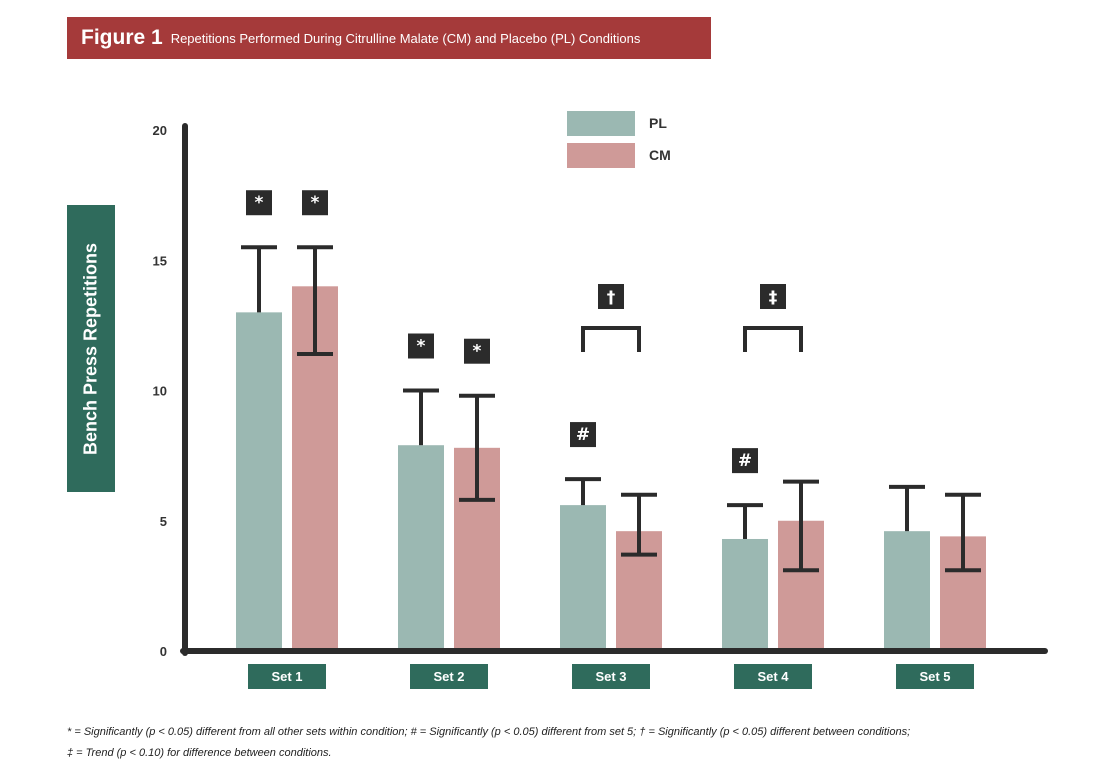 The height and width of the screenshot is (777, 1116). Describe the element at coordinates (601, 155) in the screenshot. I see `legend-swatch-cm` at that location.